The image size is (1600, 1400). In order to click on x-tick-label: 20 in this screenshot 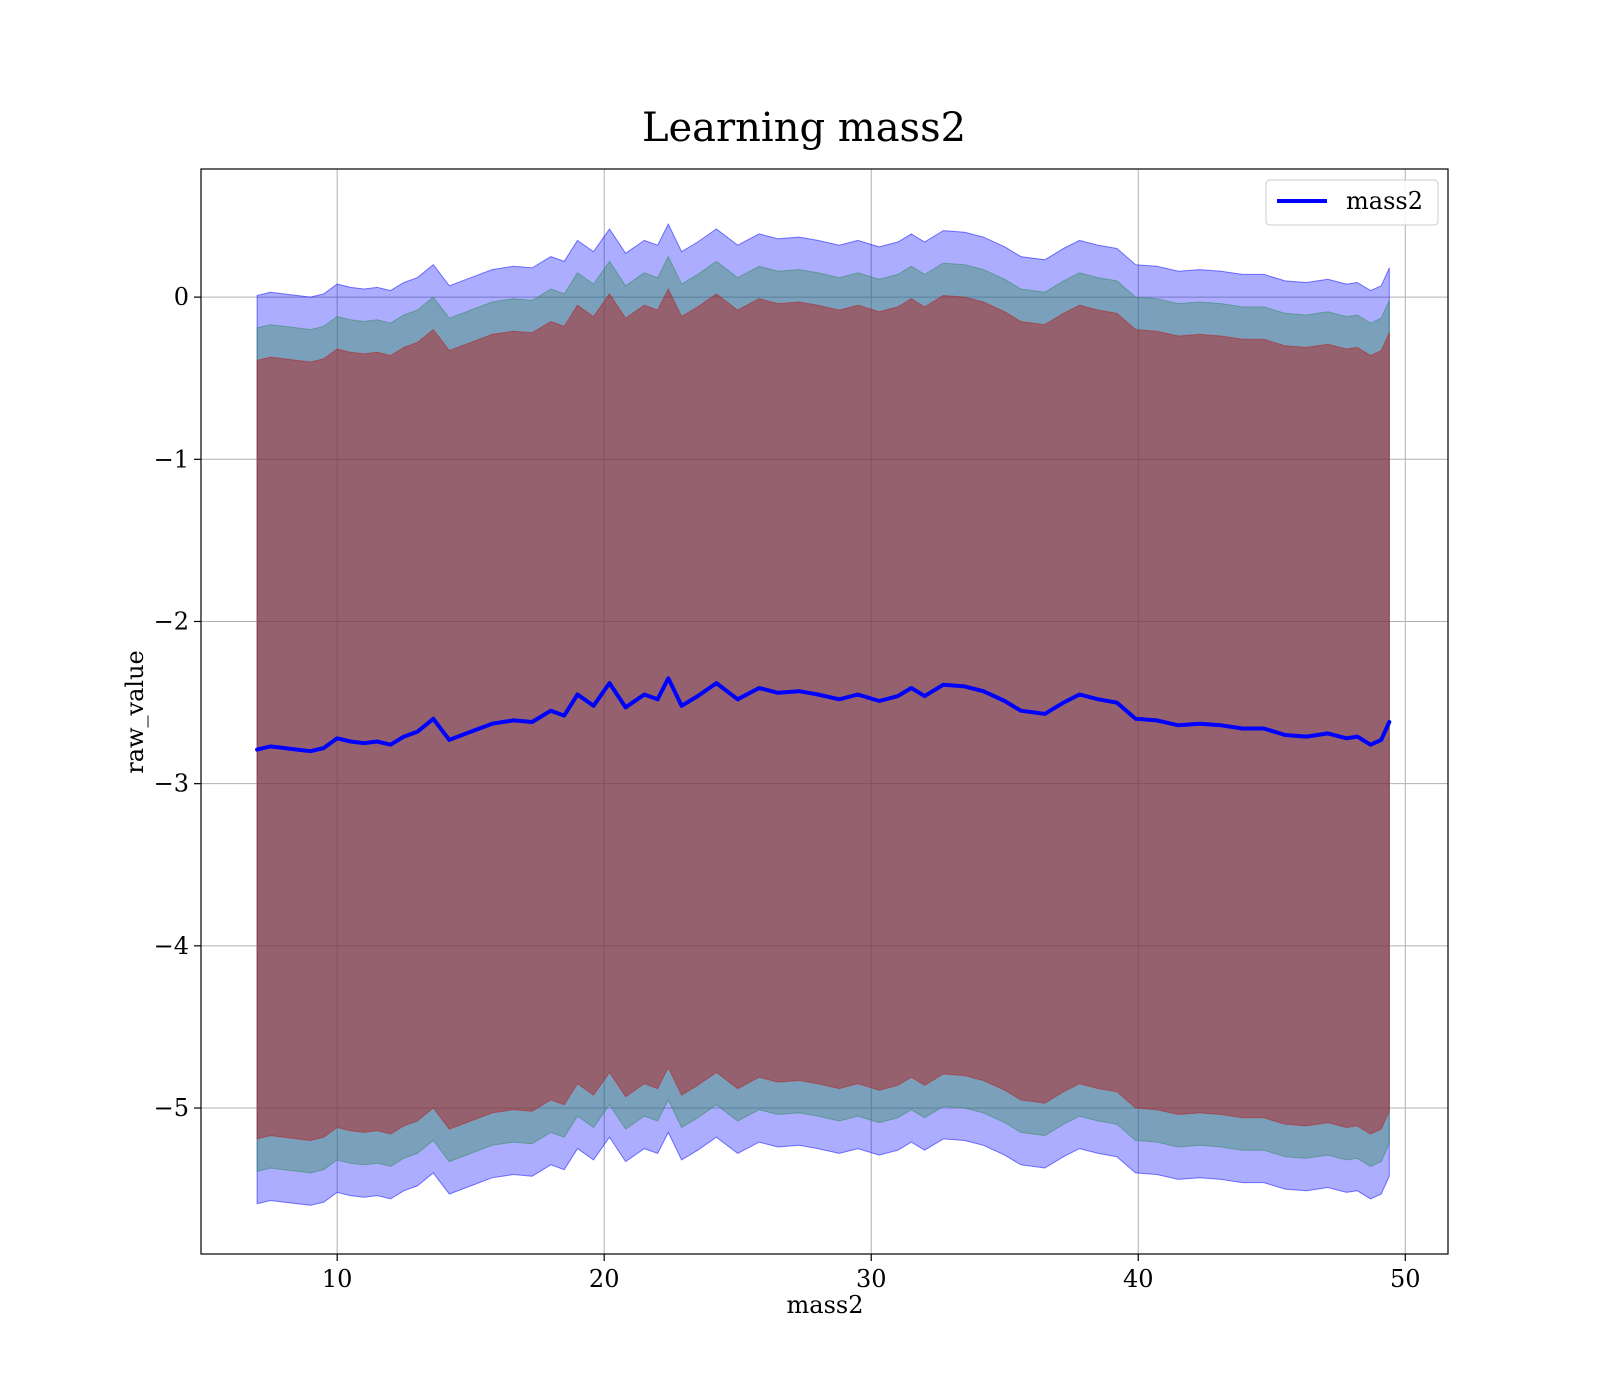, I will do `click(604, 1279)`.